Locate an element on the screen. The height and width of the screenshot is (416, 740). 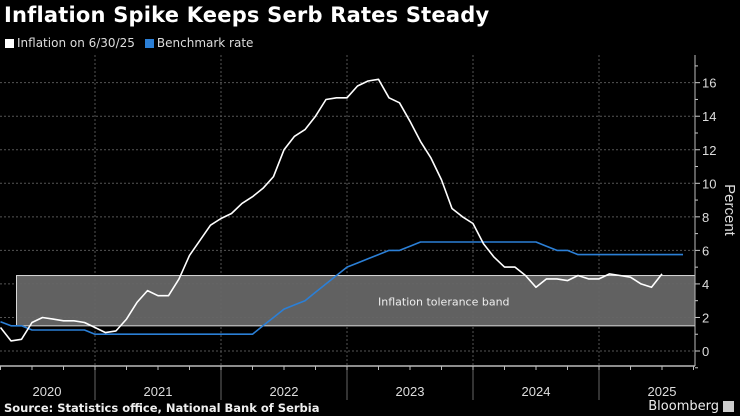
y-tick-label: 8 is located at coordinates (705, 217).